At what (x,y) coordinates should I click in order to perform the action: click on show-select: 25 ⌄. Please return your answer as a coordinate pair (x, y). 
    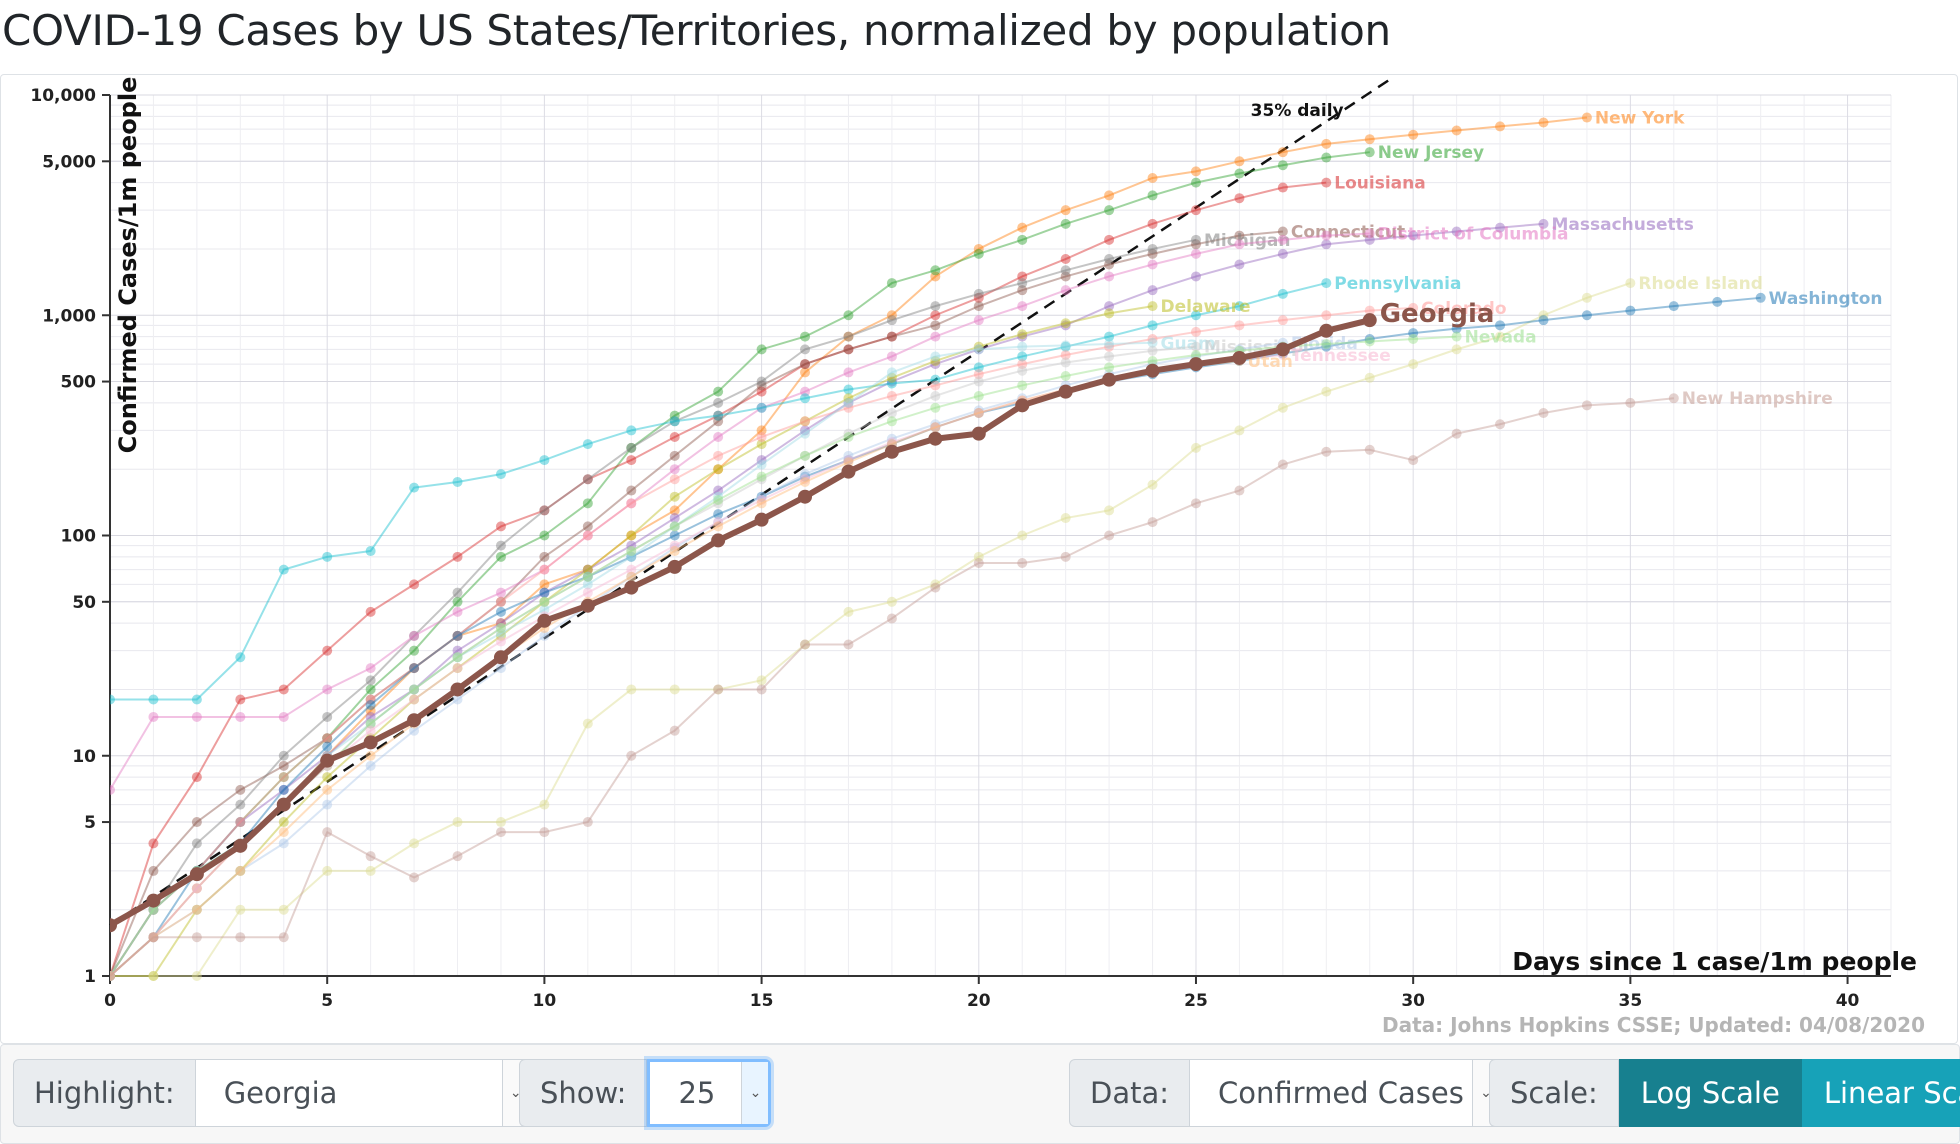
    Looking at the image, I should click on (709, 1093).